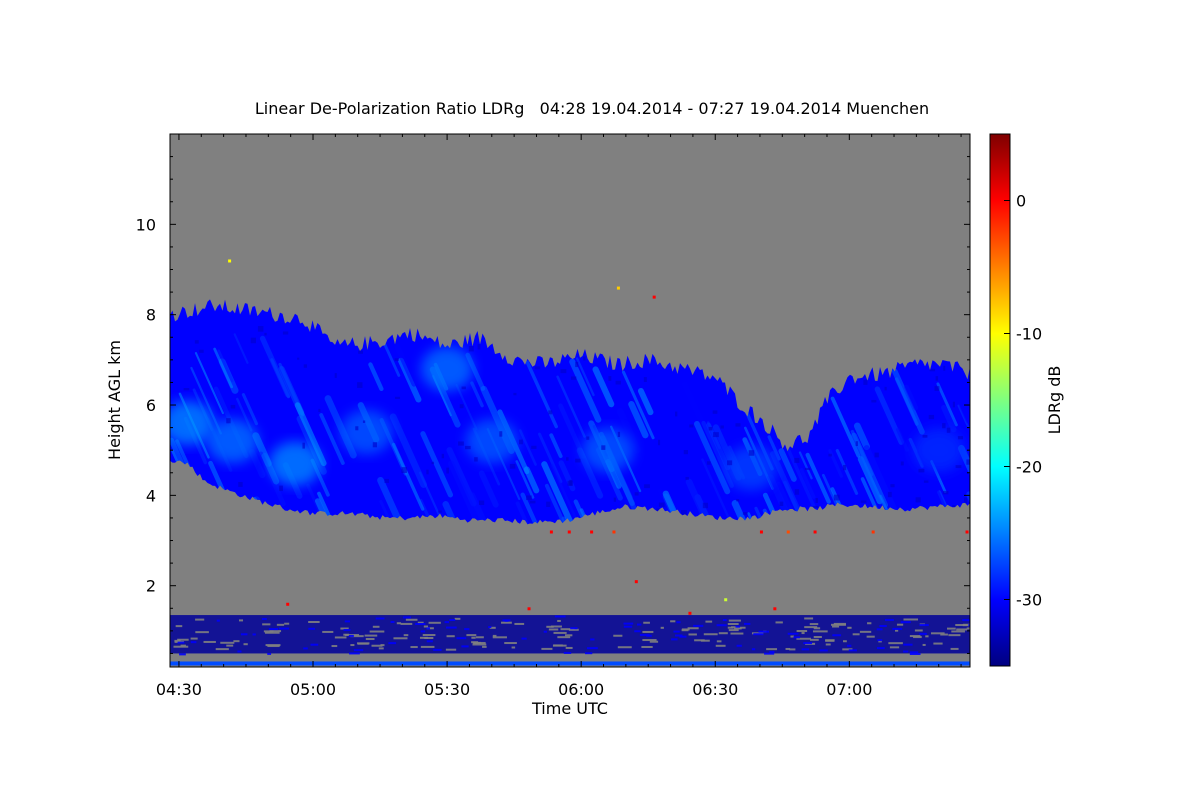 This screenshot has height=800, width=1200. Describe the element at coordinates (1000, 400) in the screenshot. I see `colorbar` at that location.